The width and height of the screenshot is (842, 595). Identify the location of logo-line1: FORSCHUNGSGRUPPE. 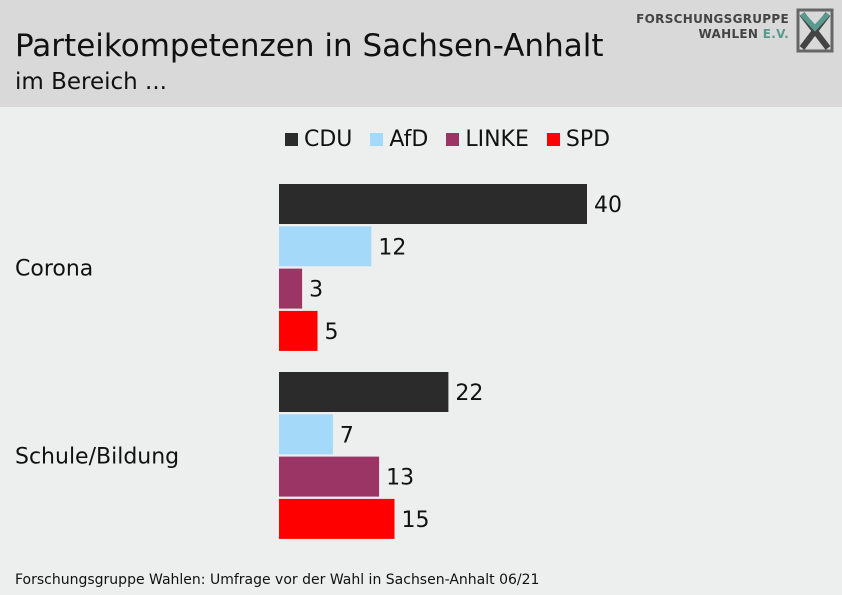
(712, 19).